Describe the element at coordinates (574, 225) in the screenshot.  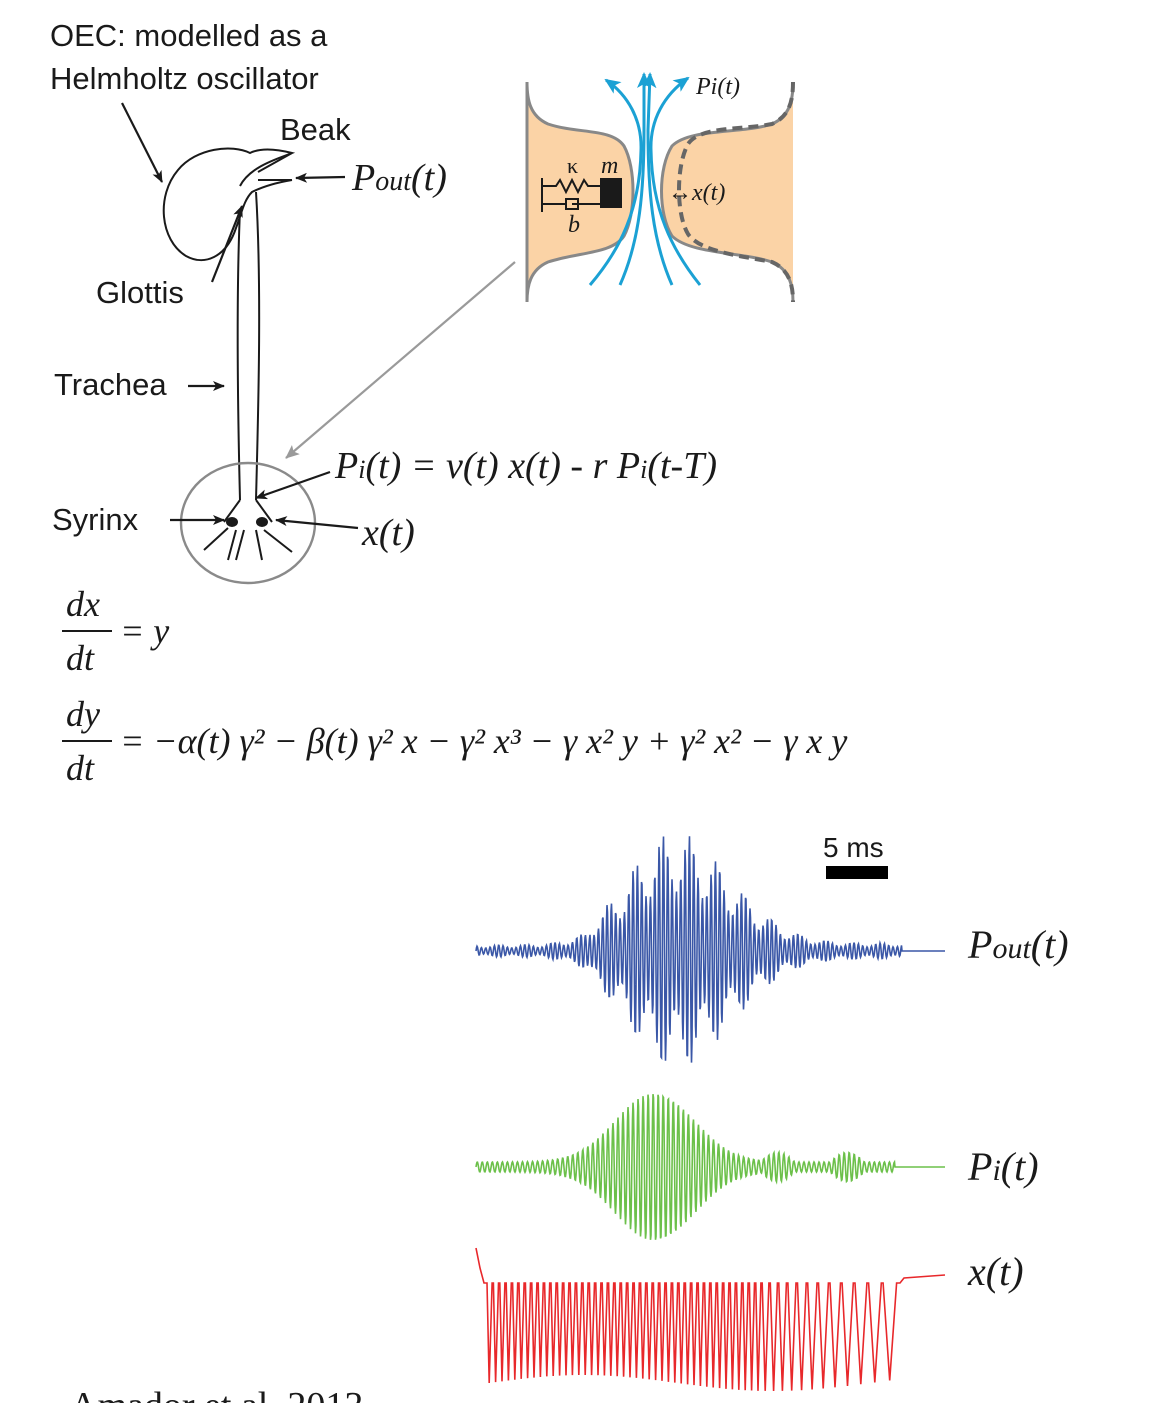
I see `damping-label: b` at that location.